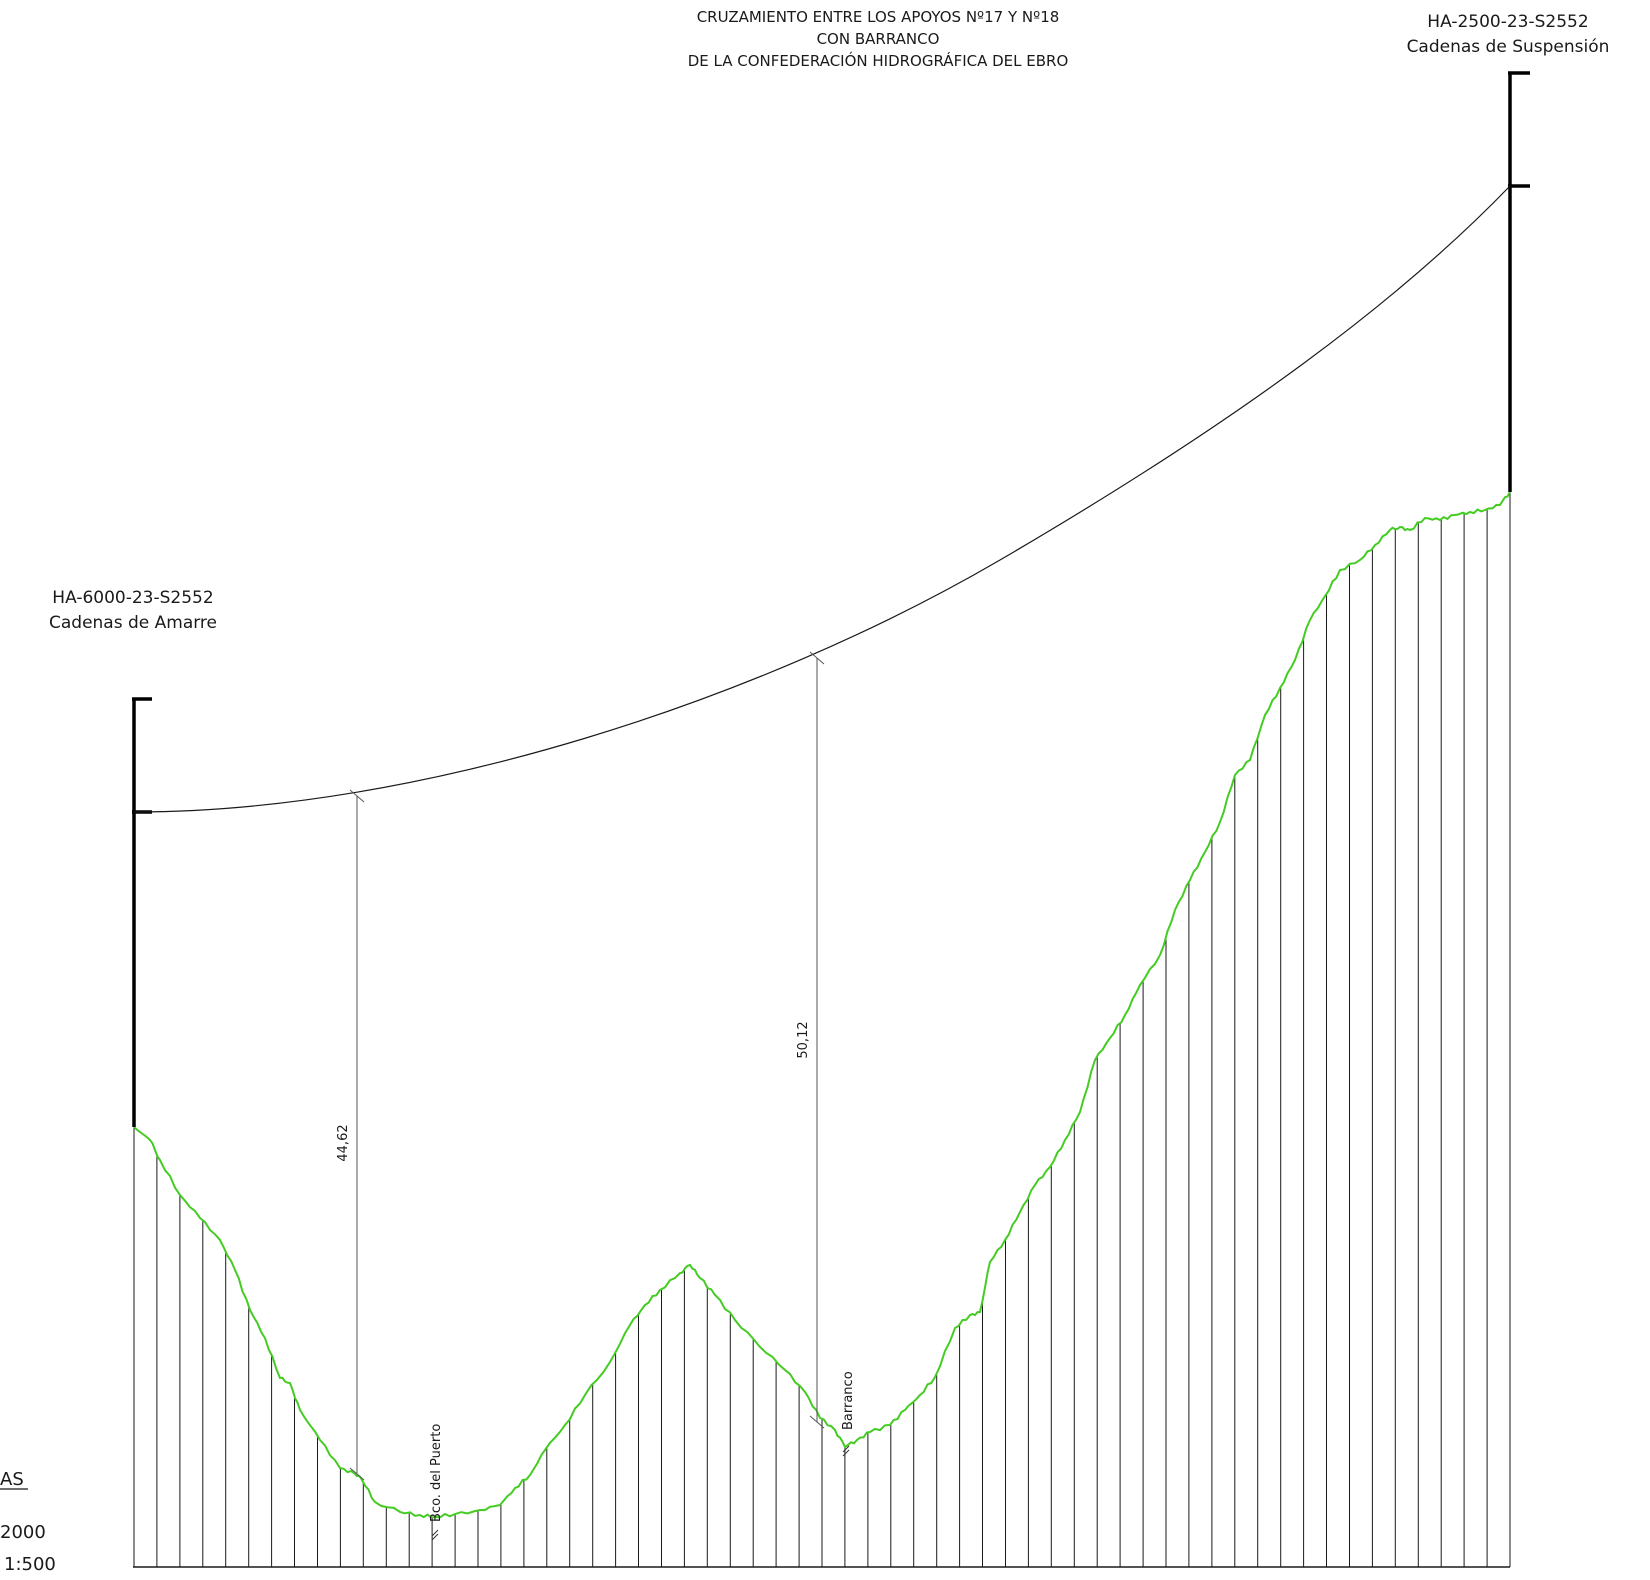 The image size is (1650, 1580). I want to click on title-line-2: CON BARRANCO, so click(878, 39).